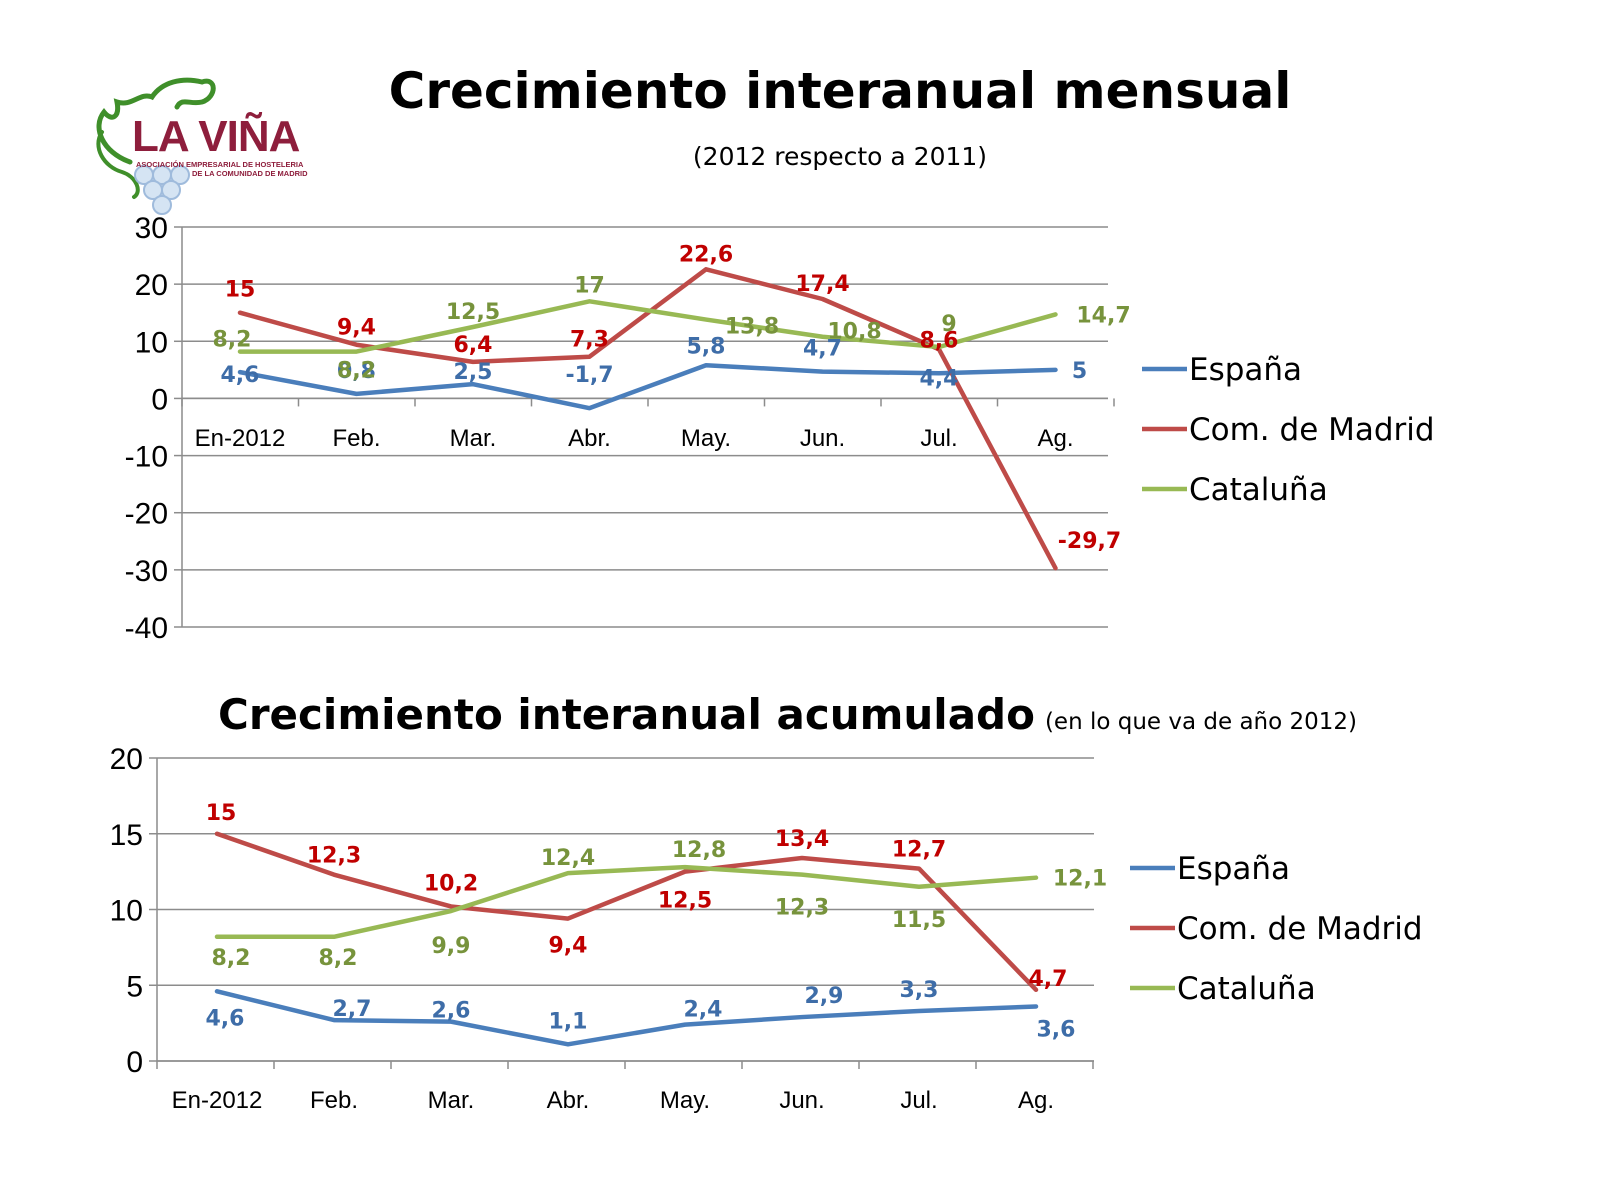 The image size is (1600, 1200). I want to click on data-label-cataluna: 12,5, so click(473, 312).